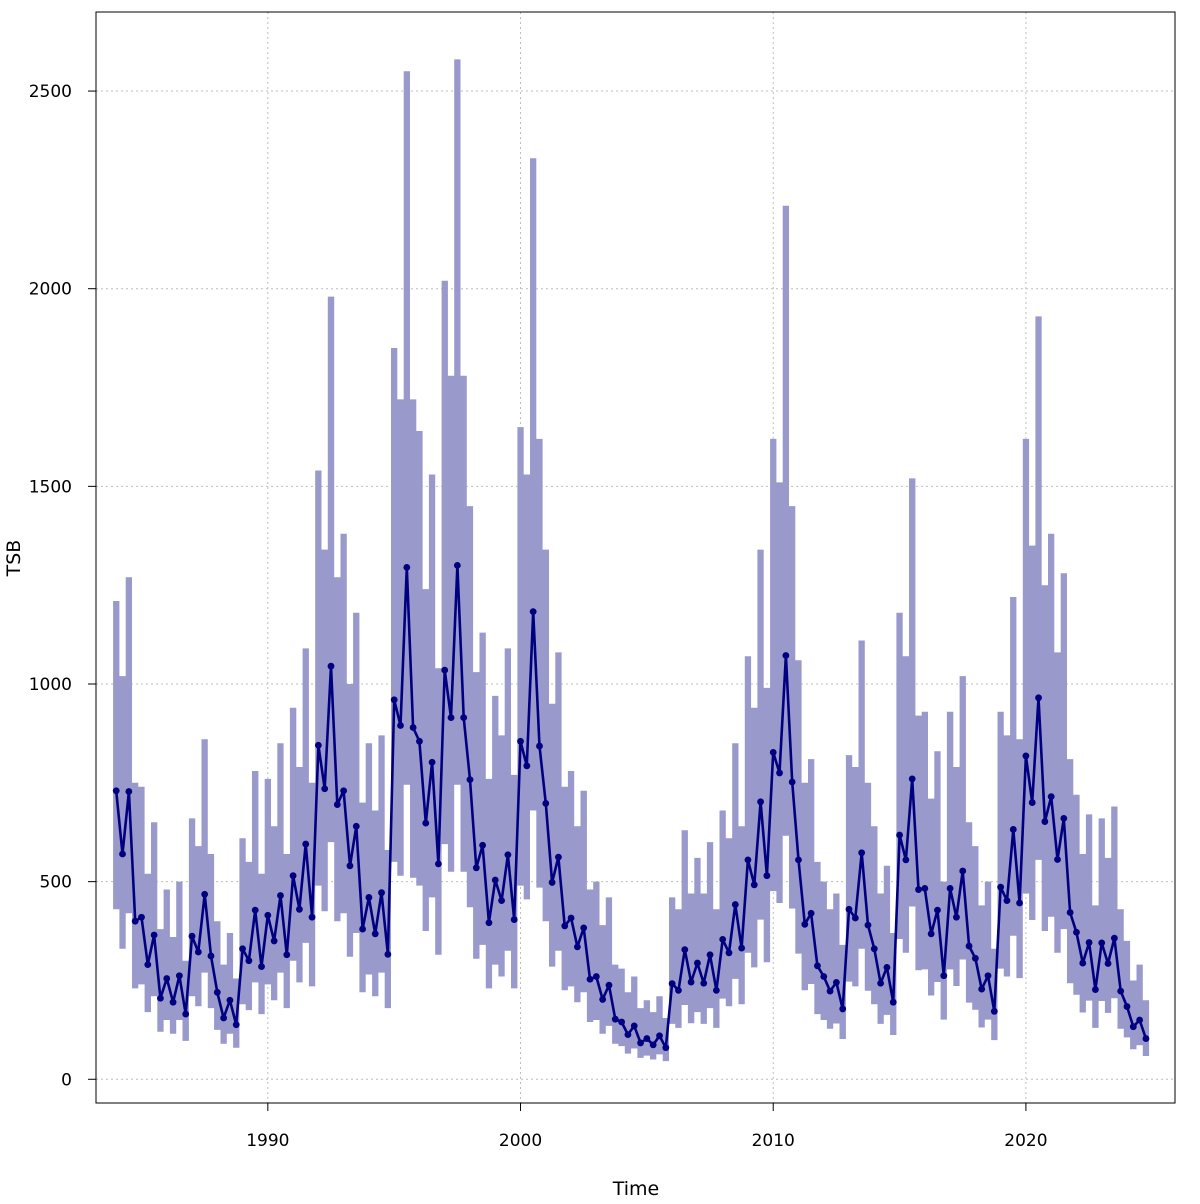  Describe the element at coordinates (66, 1080) in the screenshot. I see `y-tick-label: 0` at that location.